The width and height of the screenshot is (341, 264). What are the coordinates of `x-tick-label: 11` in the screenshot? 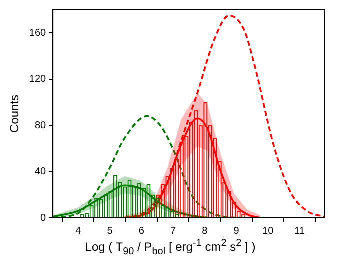 It's located at (300, 231).